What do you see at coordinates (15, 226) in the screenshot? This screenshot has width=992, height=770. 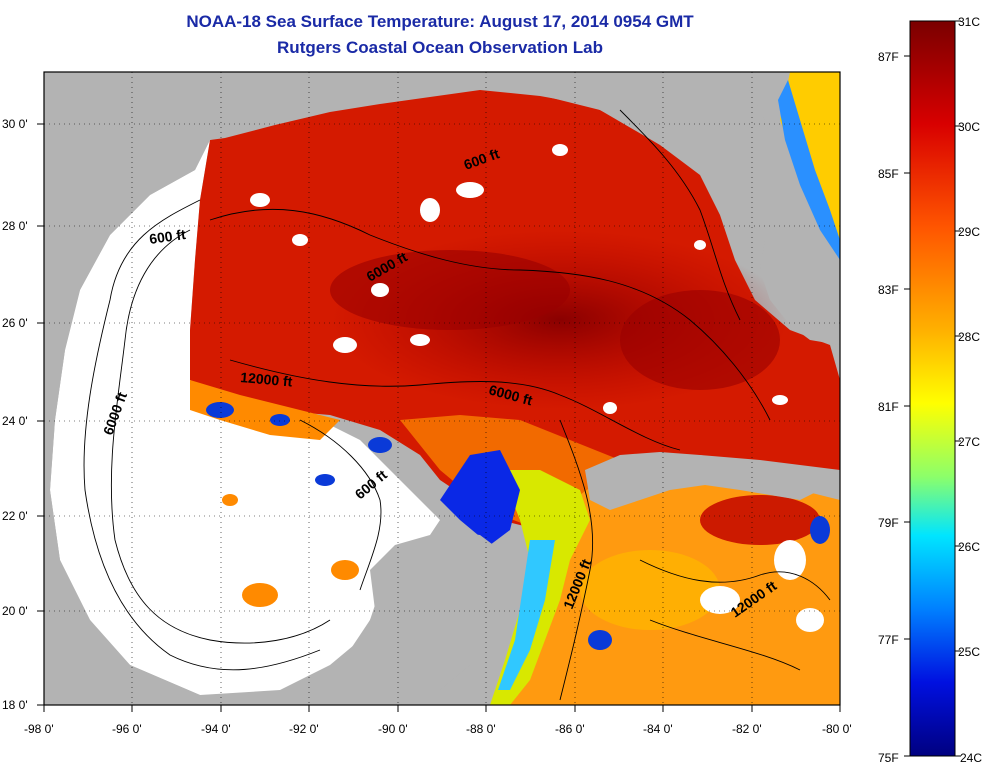 I see `lat-tick-label: 28 0'` at bounding box center [15, 226].